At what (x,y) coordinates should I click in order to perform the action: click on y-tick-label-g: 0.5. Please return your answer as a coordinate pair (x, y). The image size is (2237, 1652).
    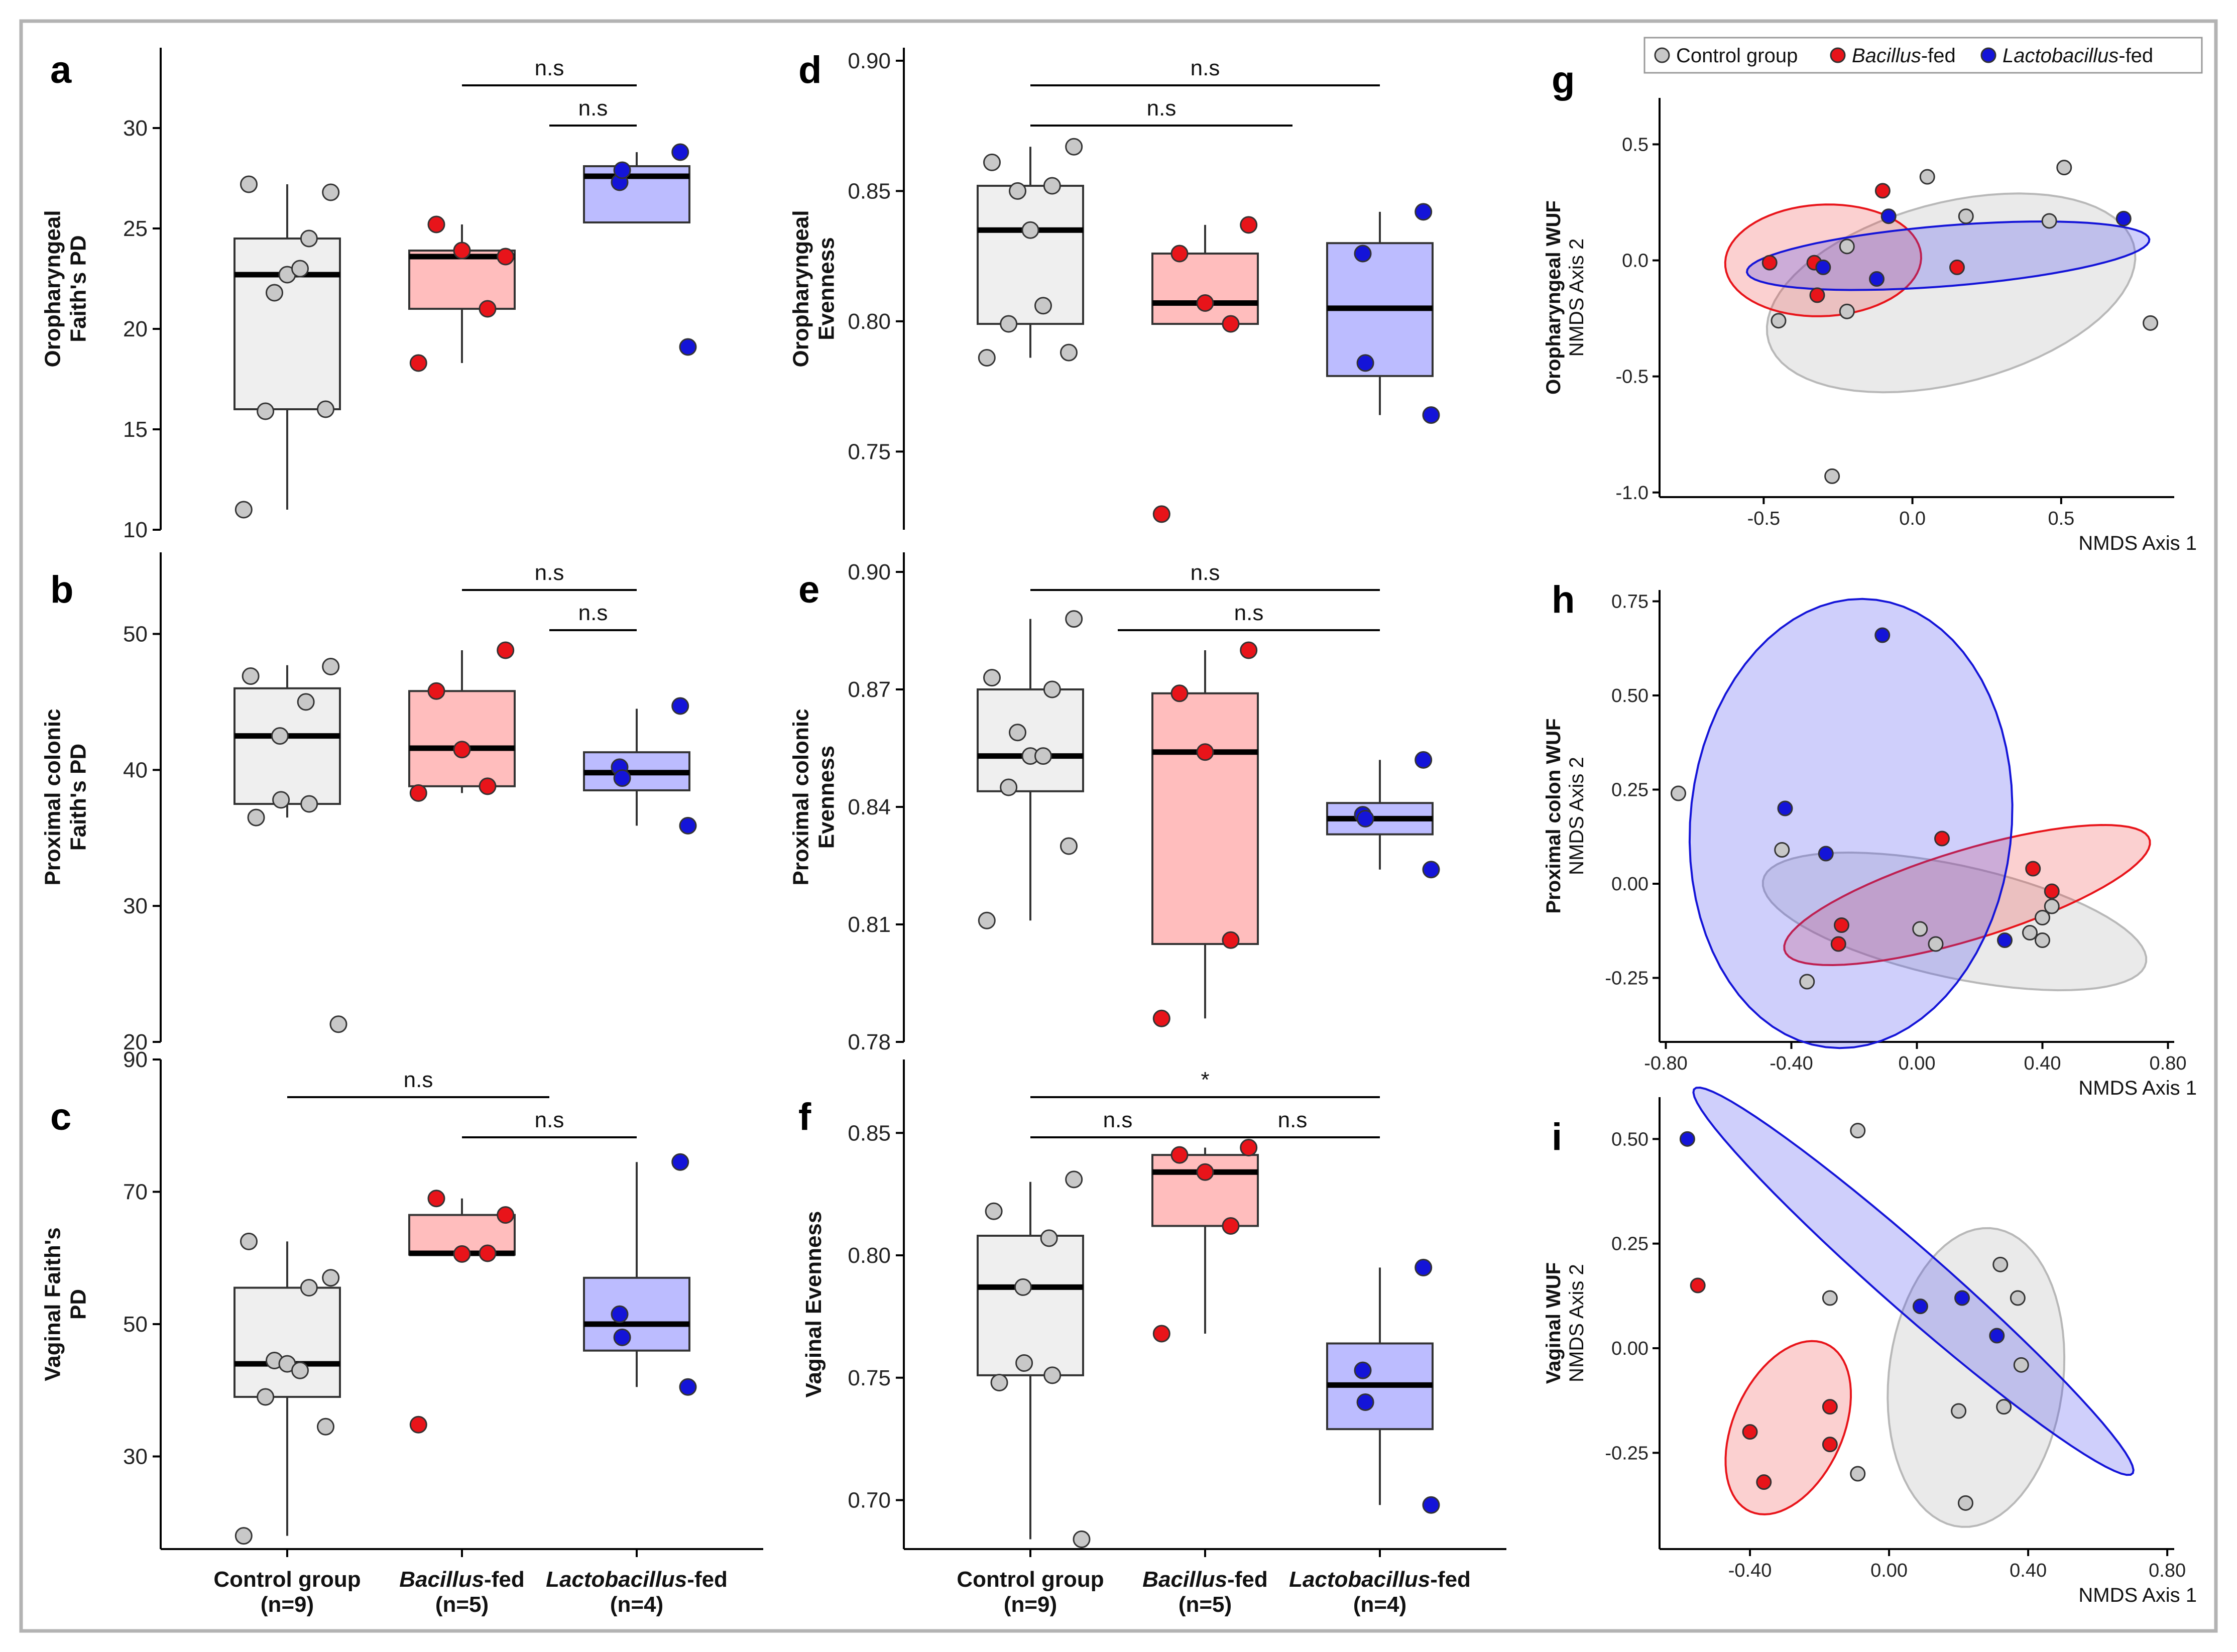
    Looking at the image, I should click on (1635, 144).